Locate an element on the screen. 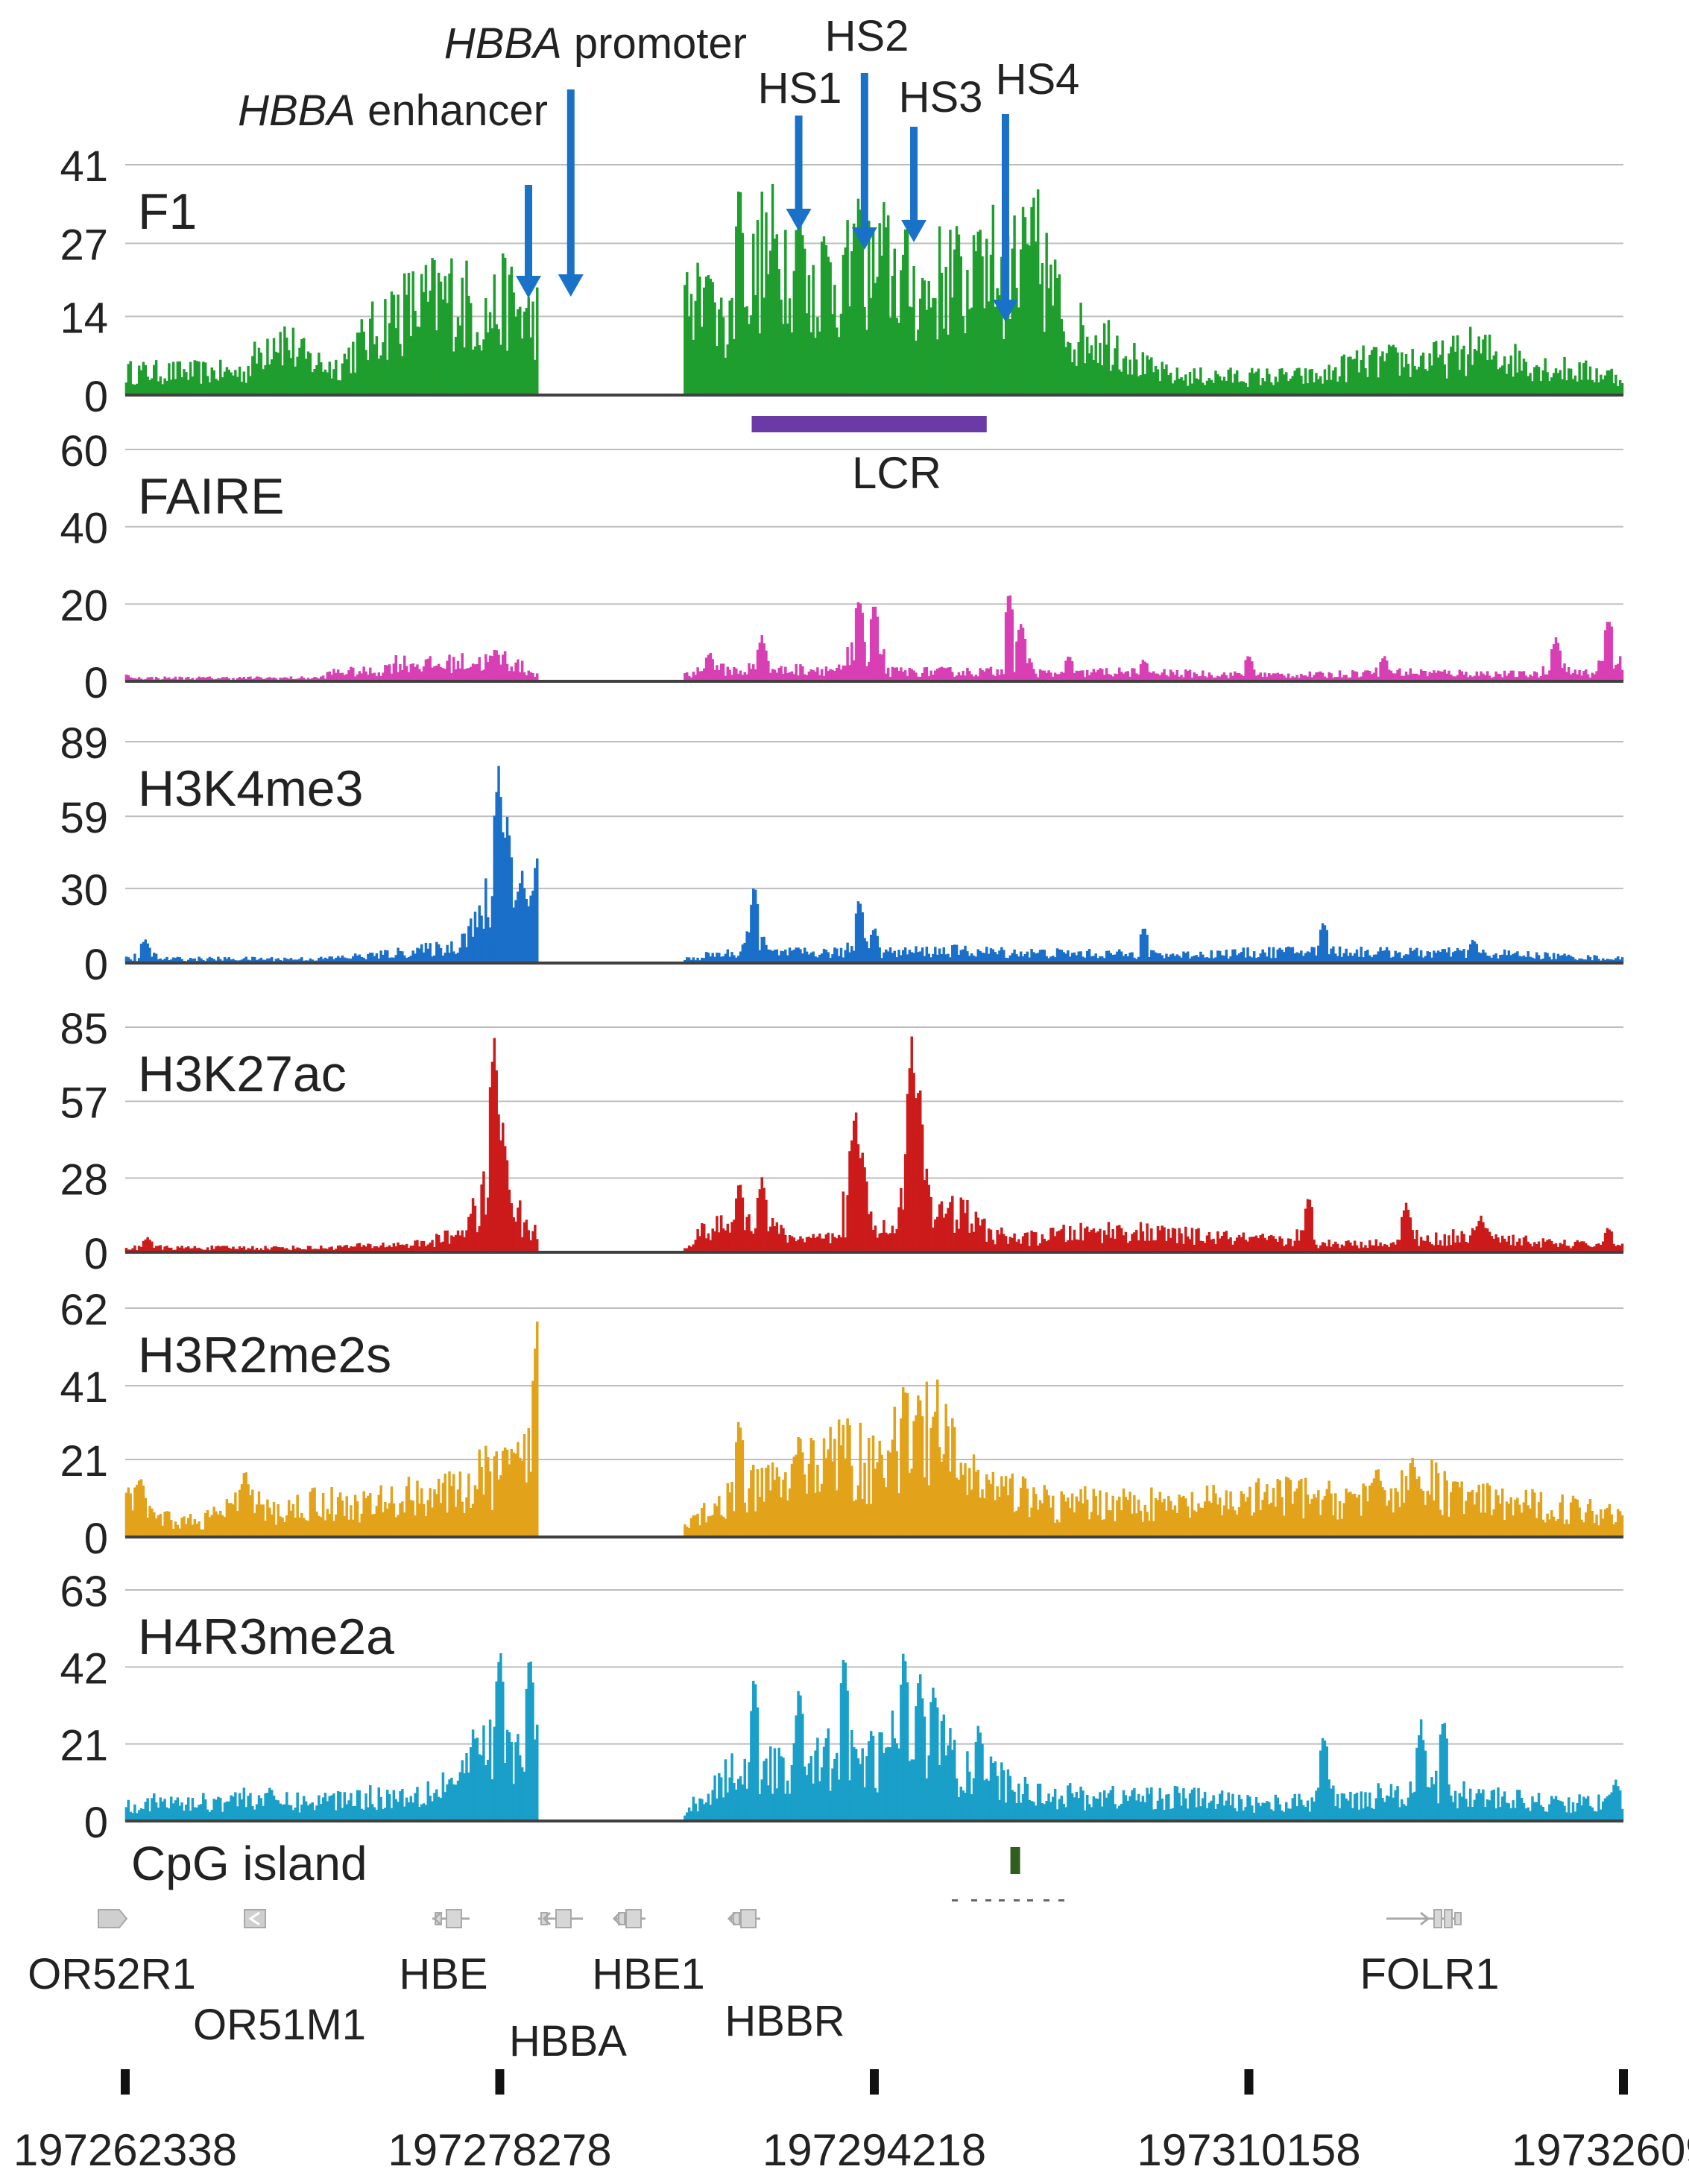  arrow-hs1 is located at coordinates (799, 173).